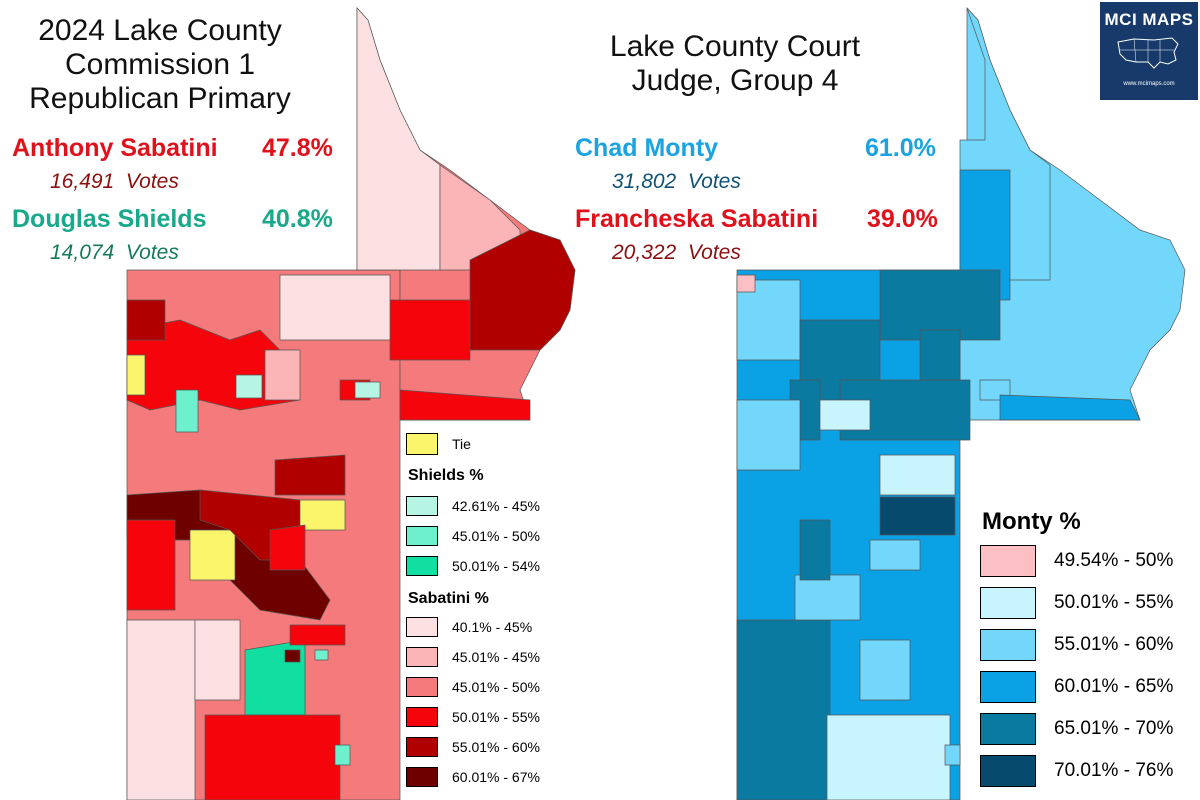 This screenshot has height=800, width=1200. I want to click on legend-shields-2: 45.01% - 50%, so click(473, 536).